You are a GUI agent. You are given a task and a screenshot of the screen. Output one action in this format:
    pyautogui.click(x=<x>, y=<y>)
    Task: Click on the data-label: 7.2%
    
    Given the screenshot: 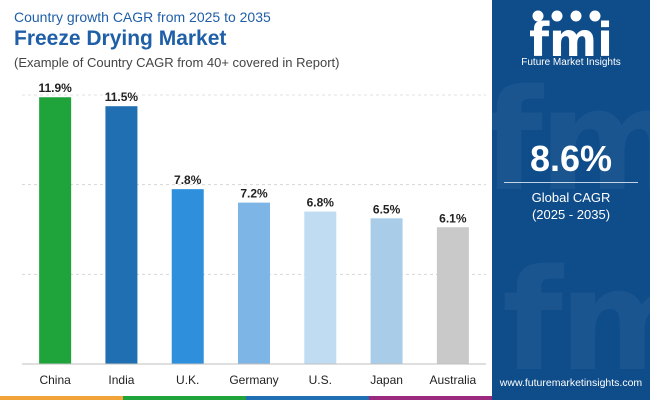 What is the action you would take?
    pyautogui.click(x=254, y=194)
    